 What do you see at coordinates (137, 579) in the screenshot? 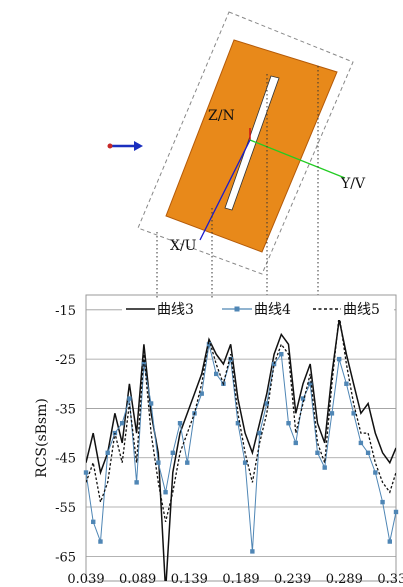
I see `x-tick-label: 0.089` at bounding box center [137, 579].